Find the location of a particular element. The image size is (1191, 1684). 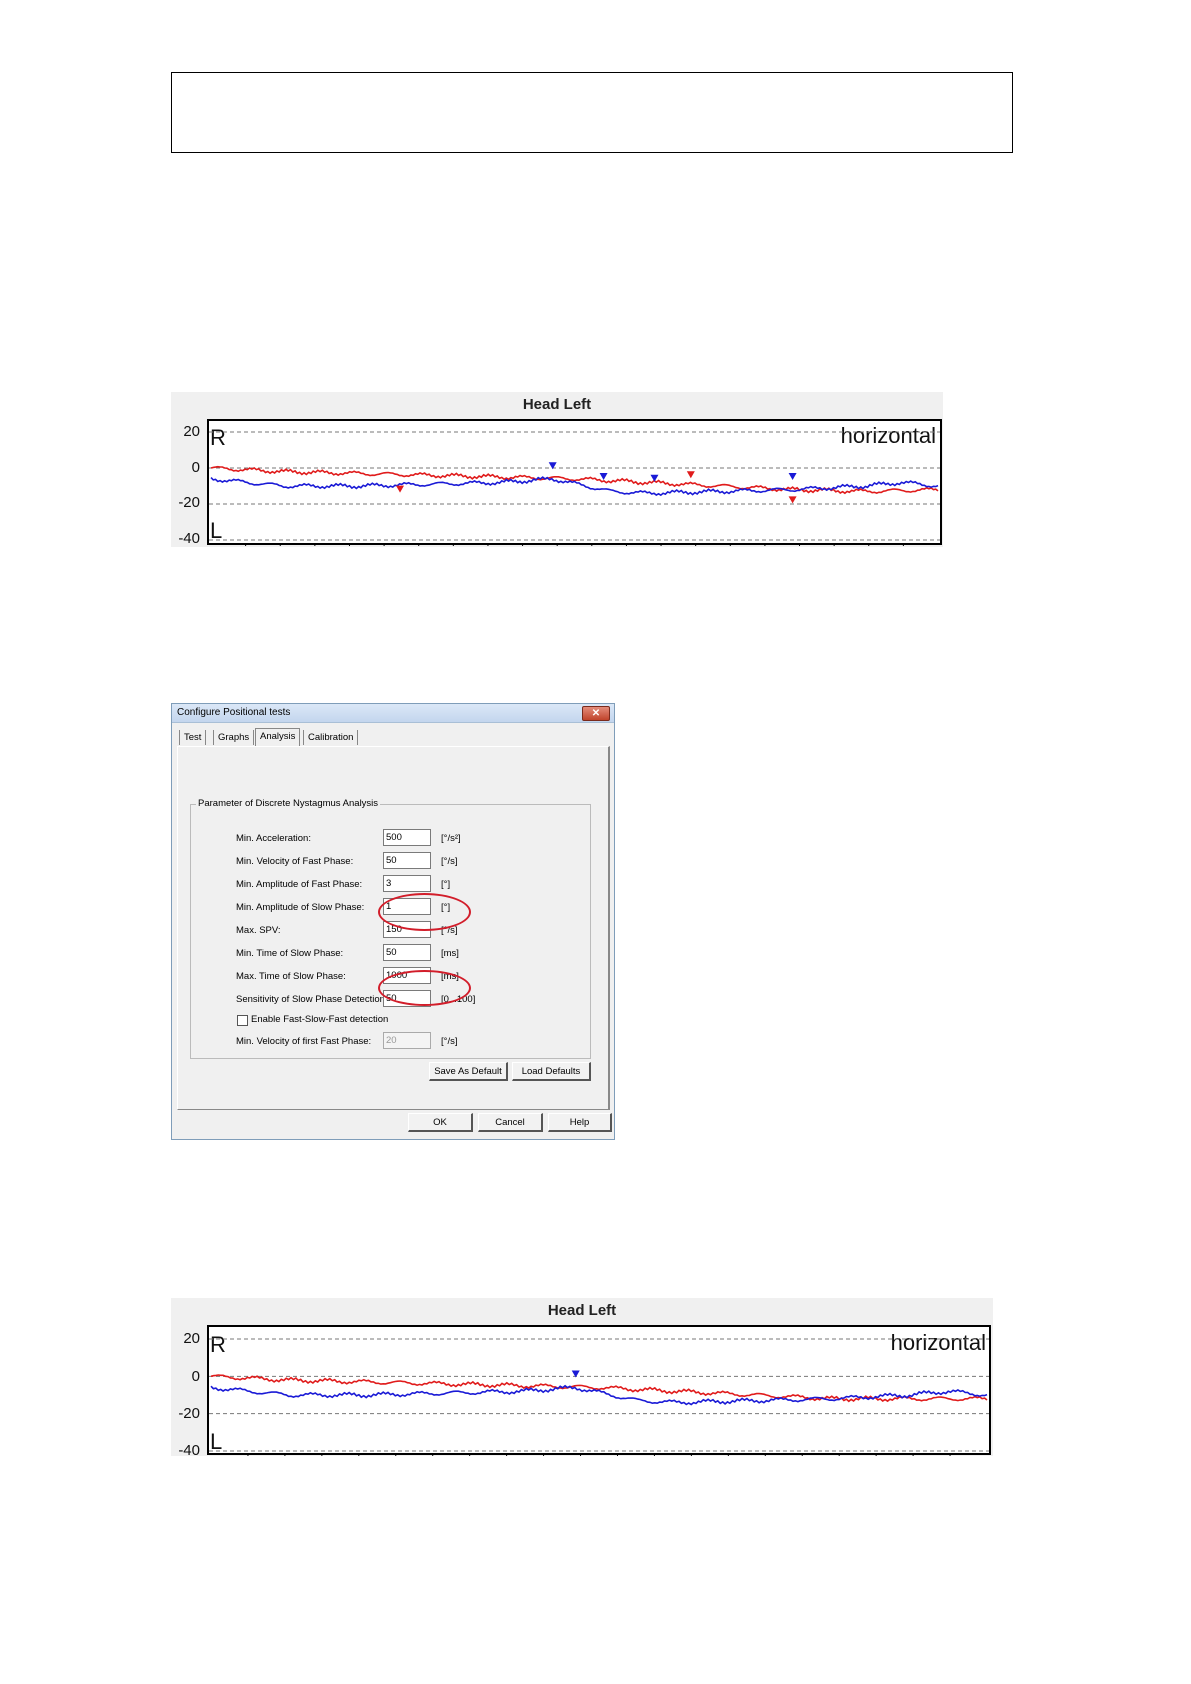

save-as-default-button: Save As Default is located at coordinates (468, 1071).